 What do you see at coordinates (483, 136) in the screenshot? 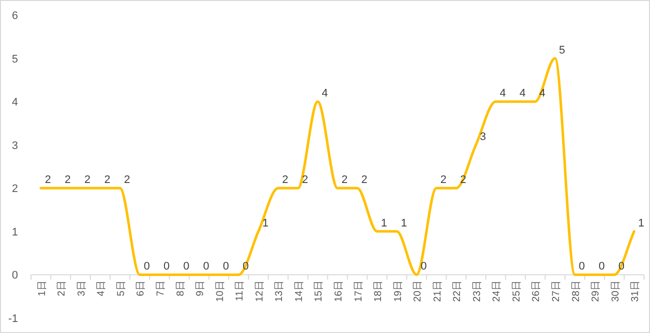
I see `data-label: 3` at bounding box center [483, 136].